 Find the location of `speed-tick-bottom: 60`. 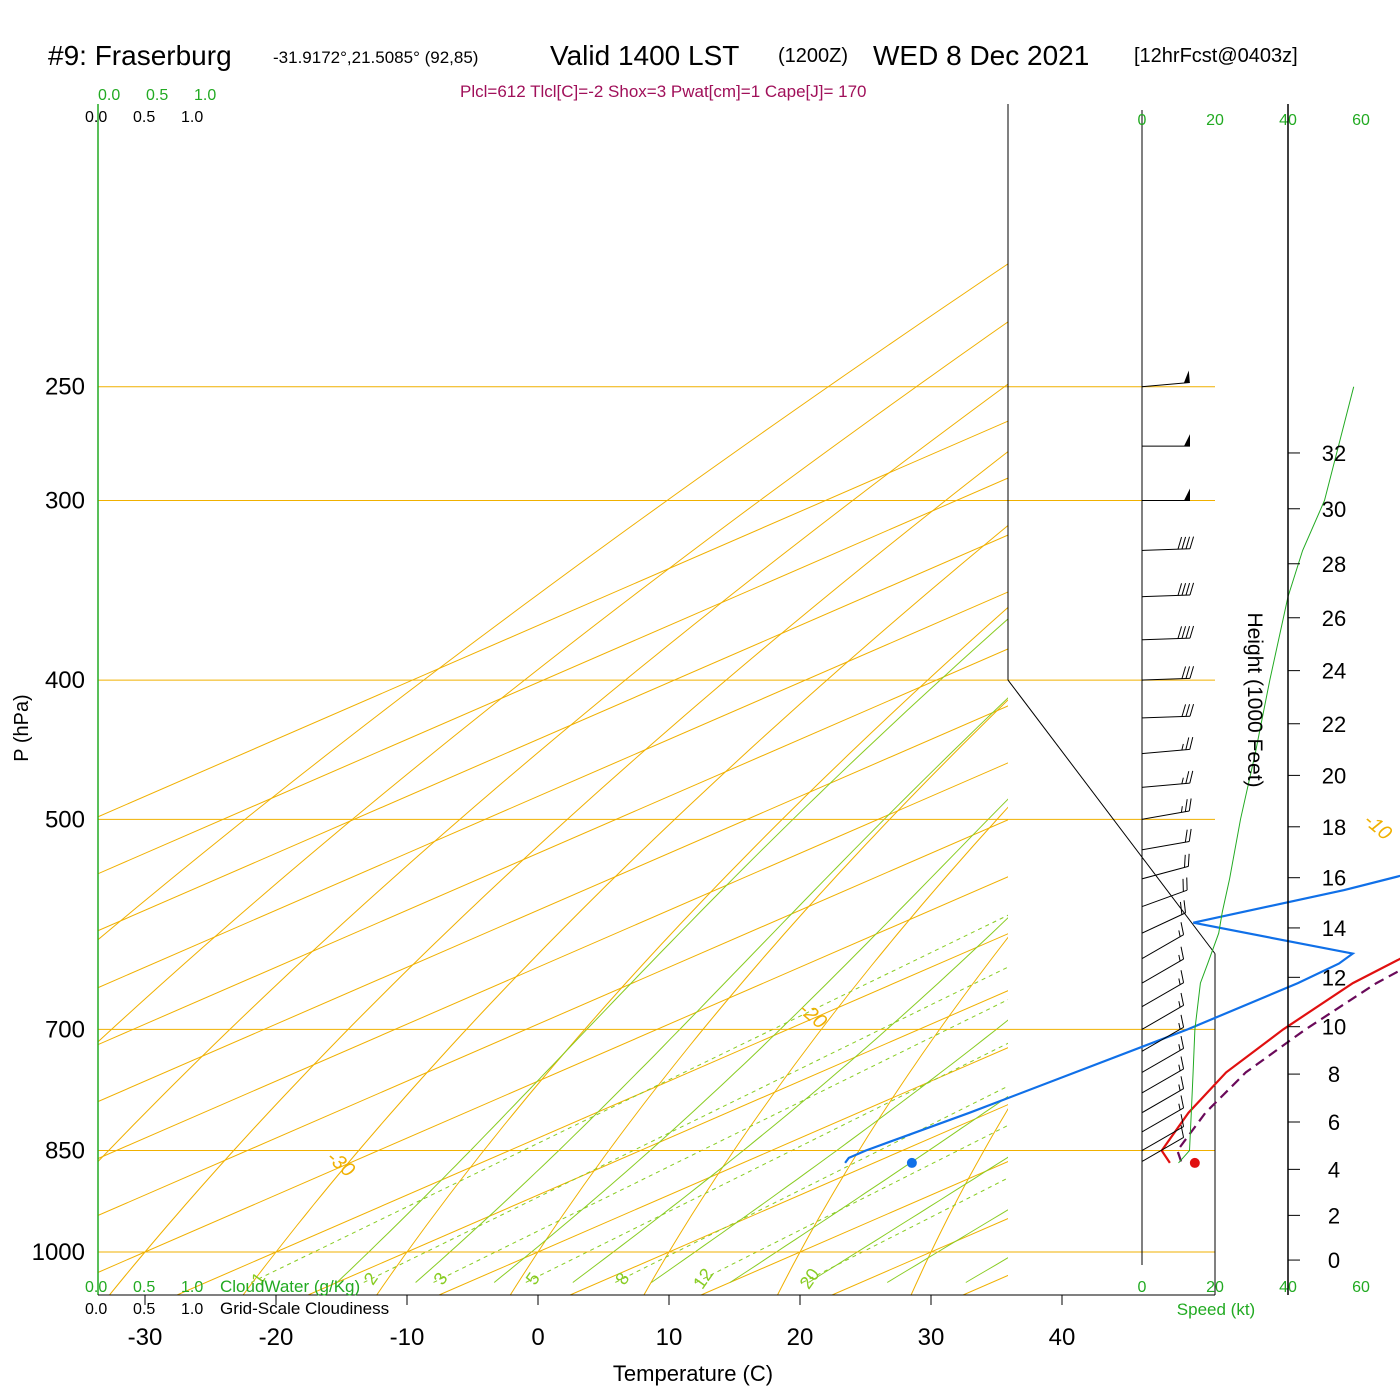

speed-tick-bottom: 60 is located at coordinates (1361, 1287).